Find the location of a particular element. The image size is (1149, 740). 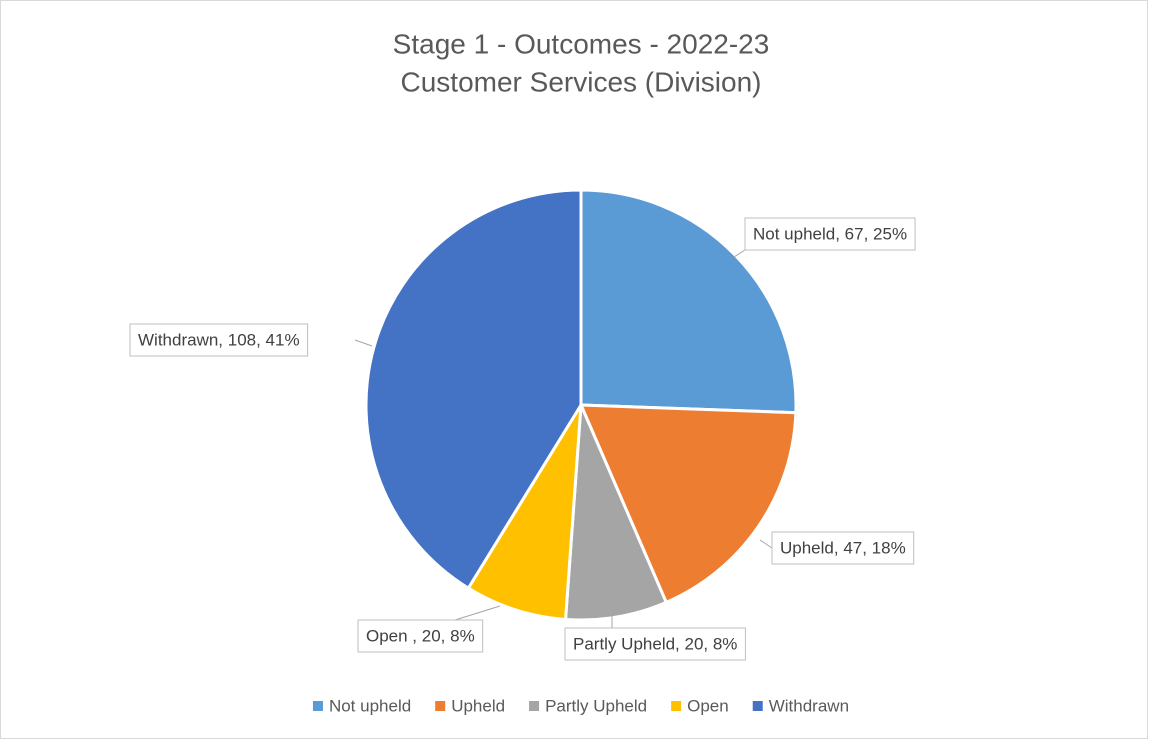

legend-label: Upheld is located at coordinates (478, 705).